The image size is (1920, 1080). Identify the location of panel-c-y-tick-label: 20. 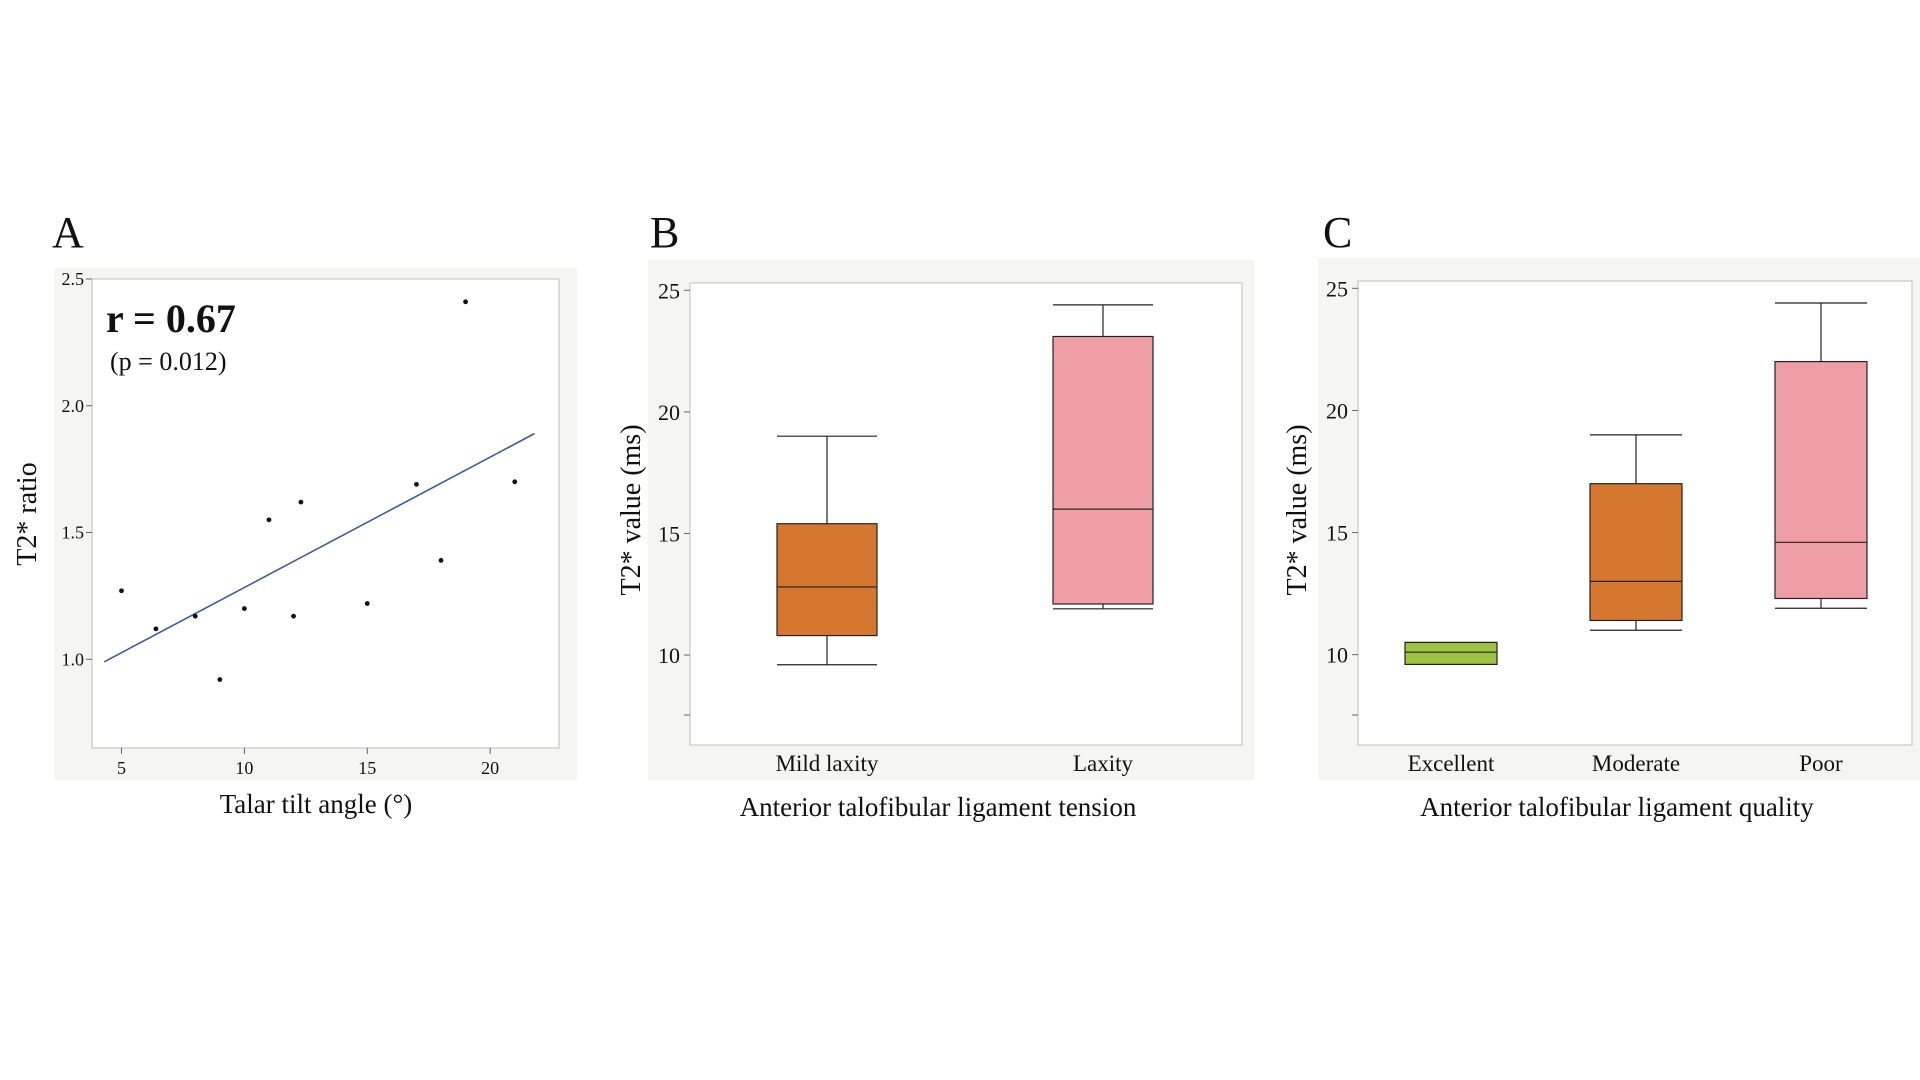
(1337, 410).